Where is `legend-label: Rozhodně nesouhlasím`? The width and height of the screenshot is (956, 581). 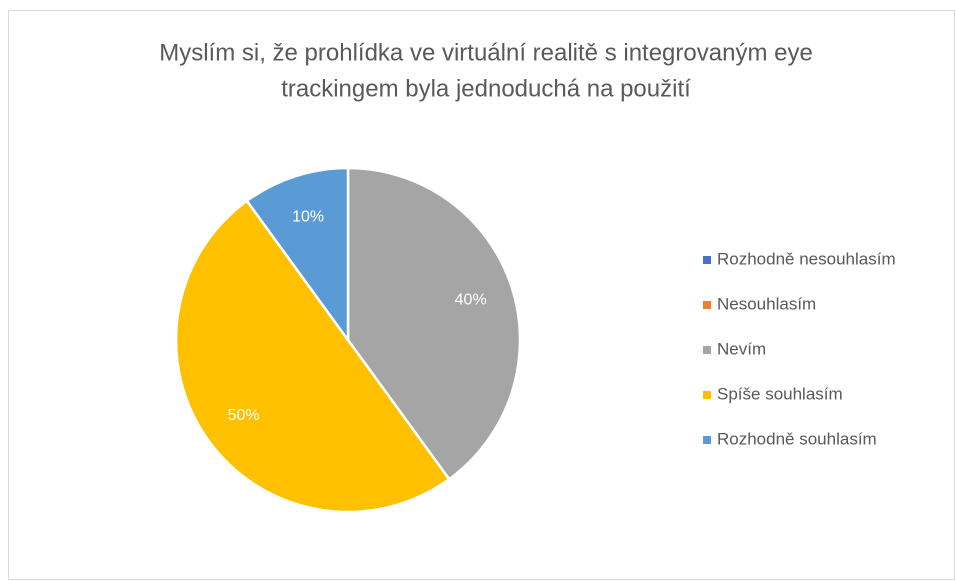 legend-label: Rozhodně nesouhlasím is located at coordinates (806, 258).